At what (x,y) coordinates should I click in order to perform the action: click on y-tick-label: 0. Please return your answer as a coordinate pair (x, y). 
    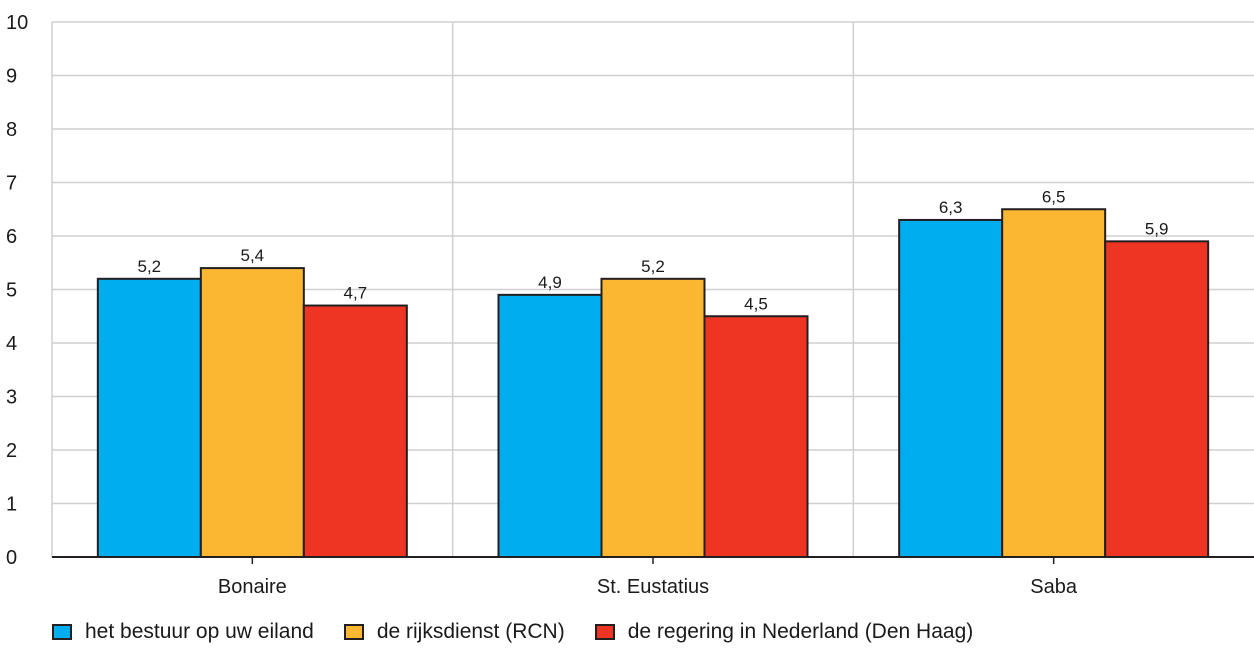
    Looking at the image, I should click on (11, 558).